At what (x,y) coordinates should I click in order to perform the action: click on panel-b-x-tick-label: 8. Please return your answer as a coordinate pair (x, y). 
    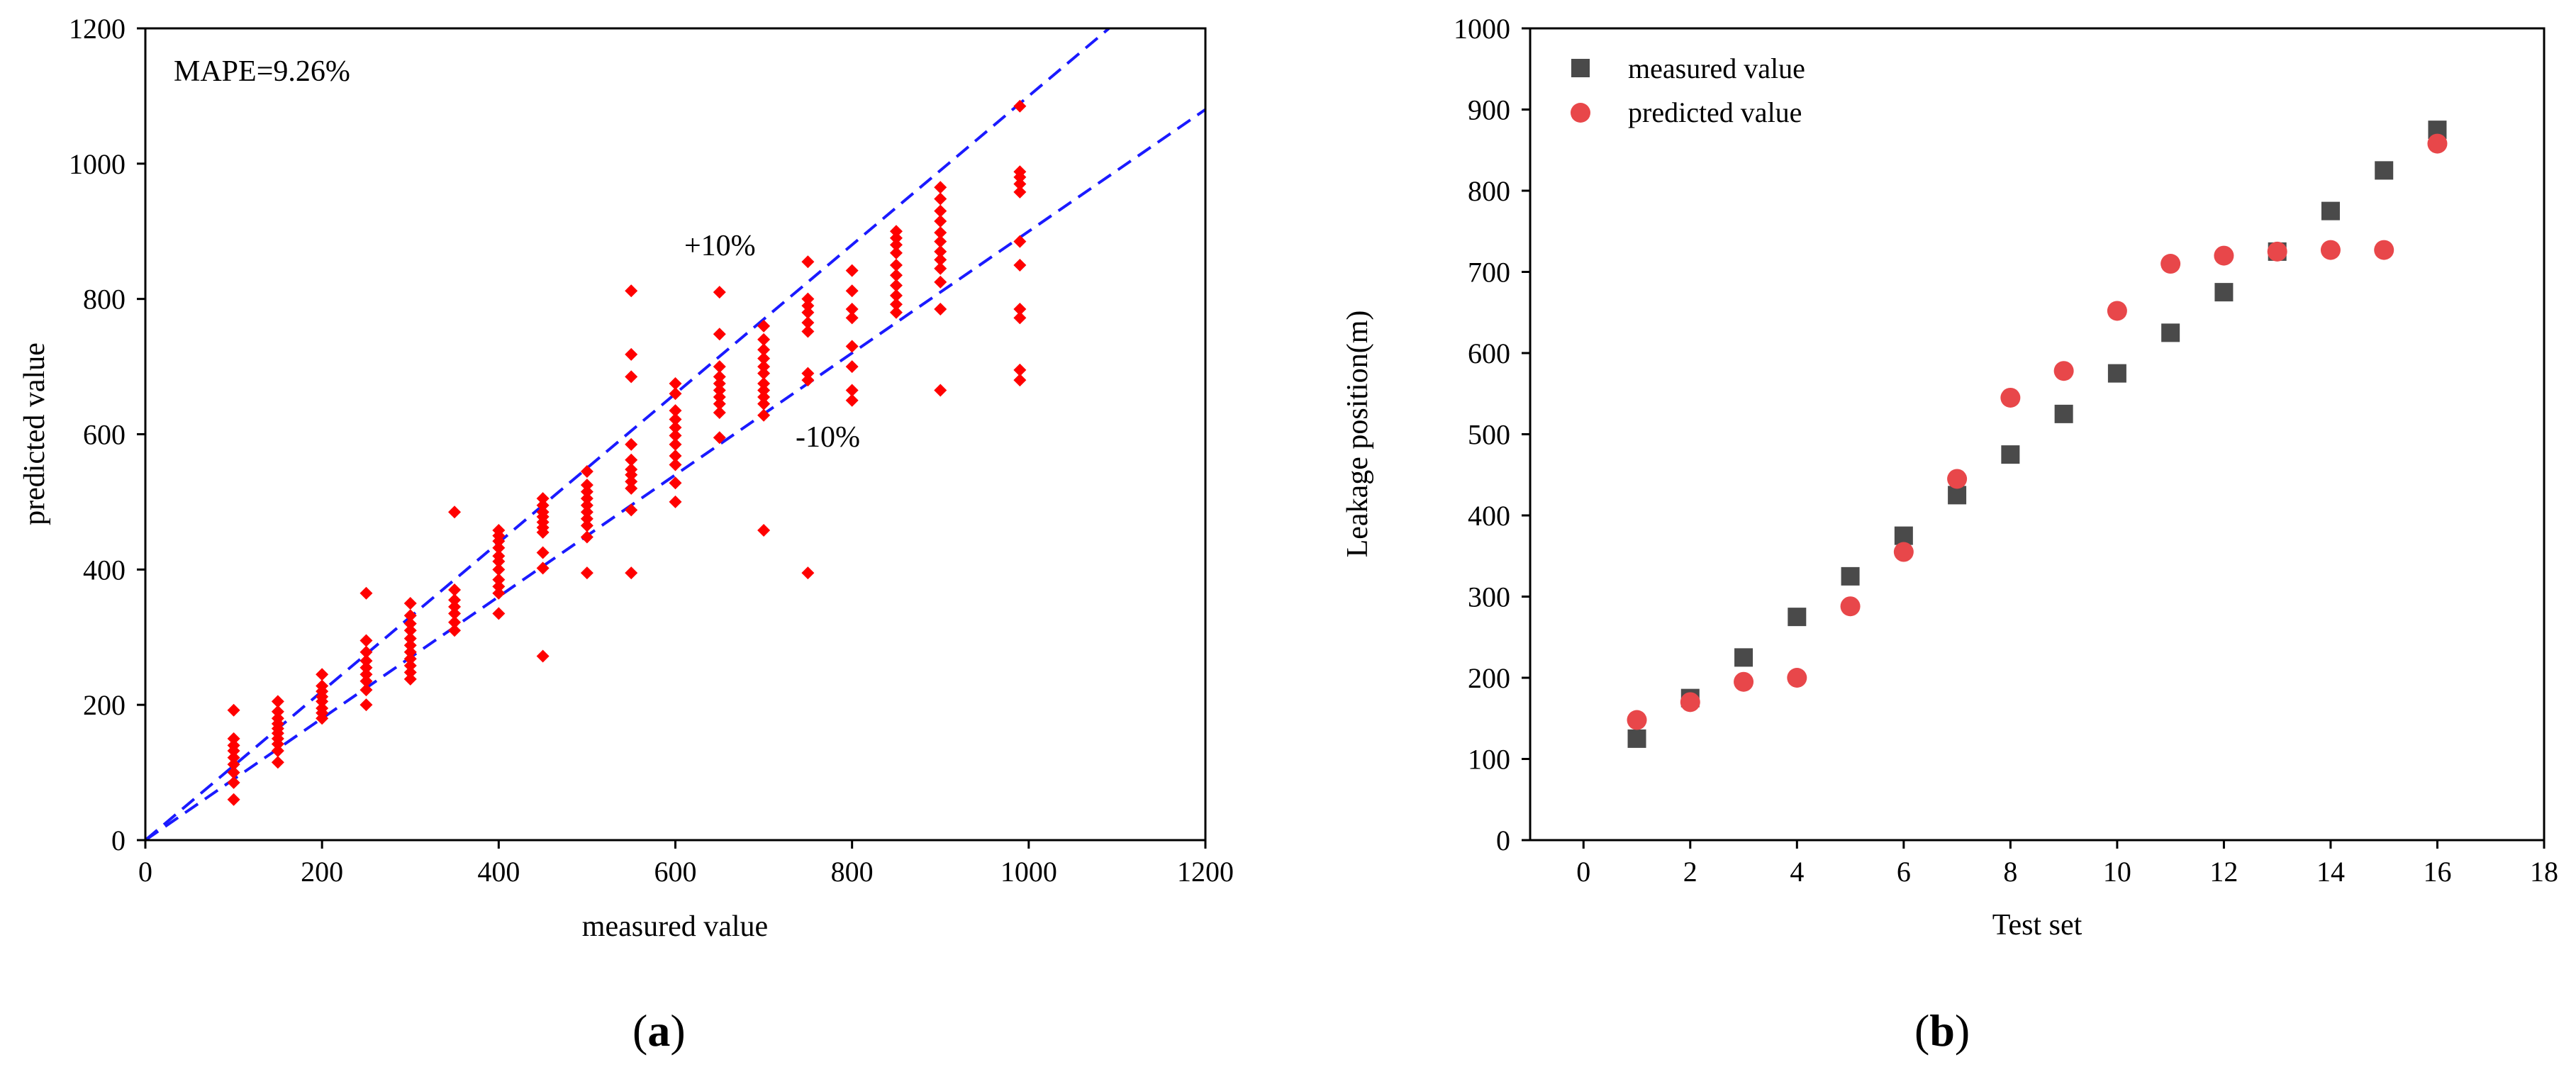
    Looking at the image, I should click on (2010, 872).